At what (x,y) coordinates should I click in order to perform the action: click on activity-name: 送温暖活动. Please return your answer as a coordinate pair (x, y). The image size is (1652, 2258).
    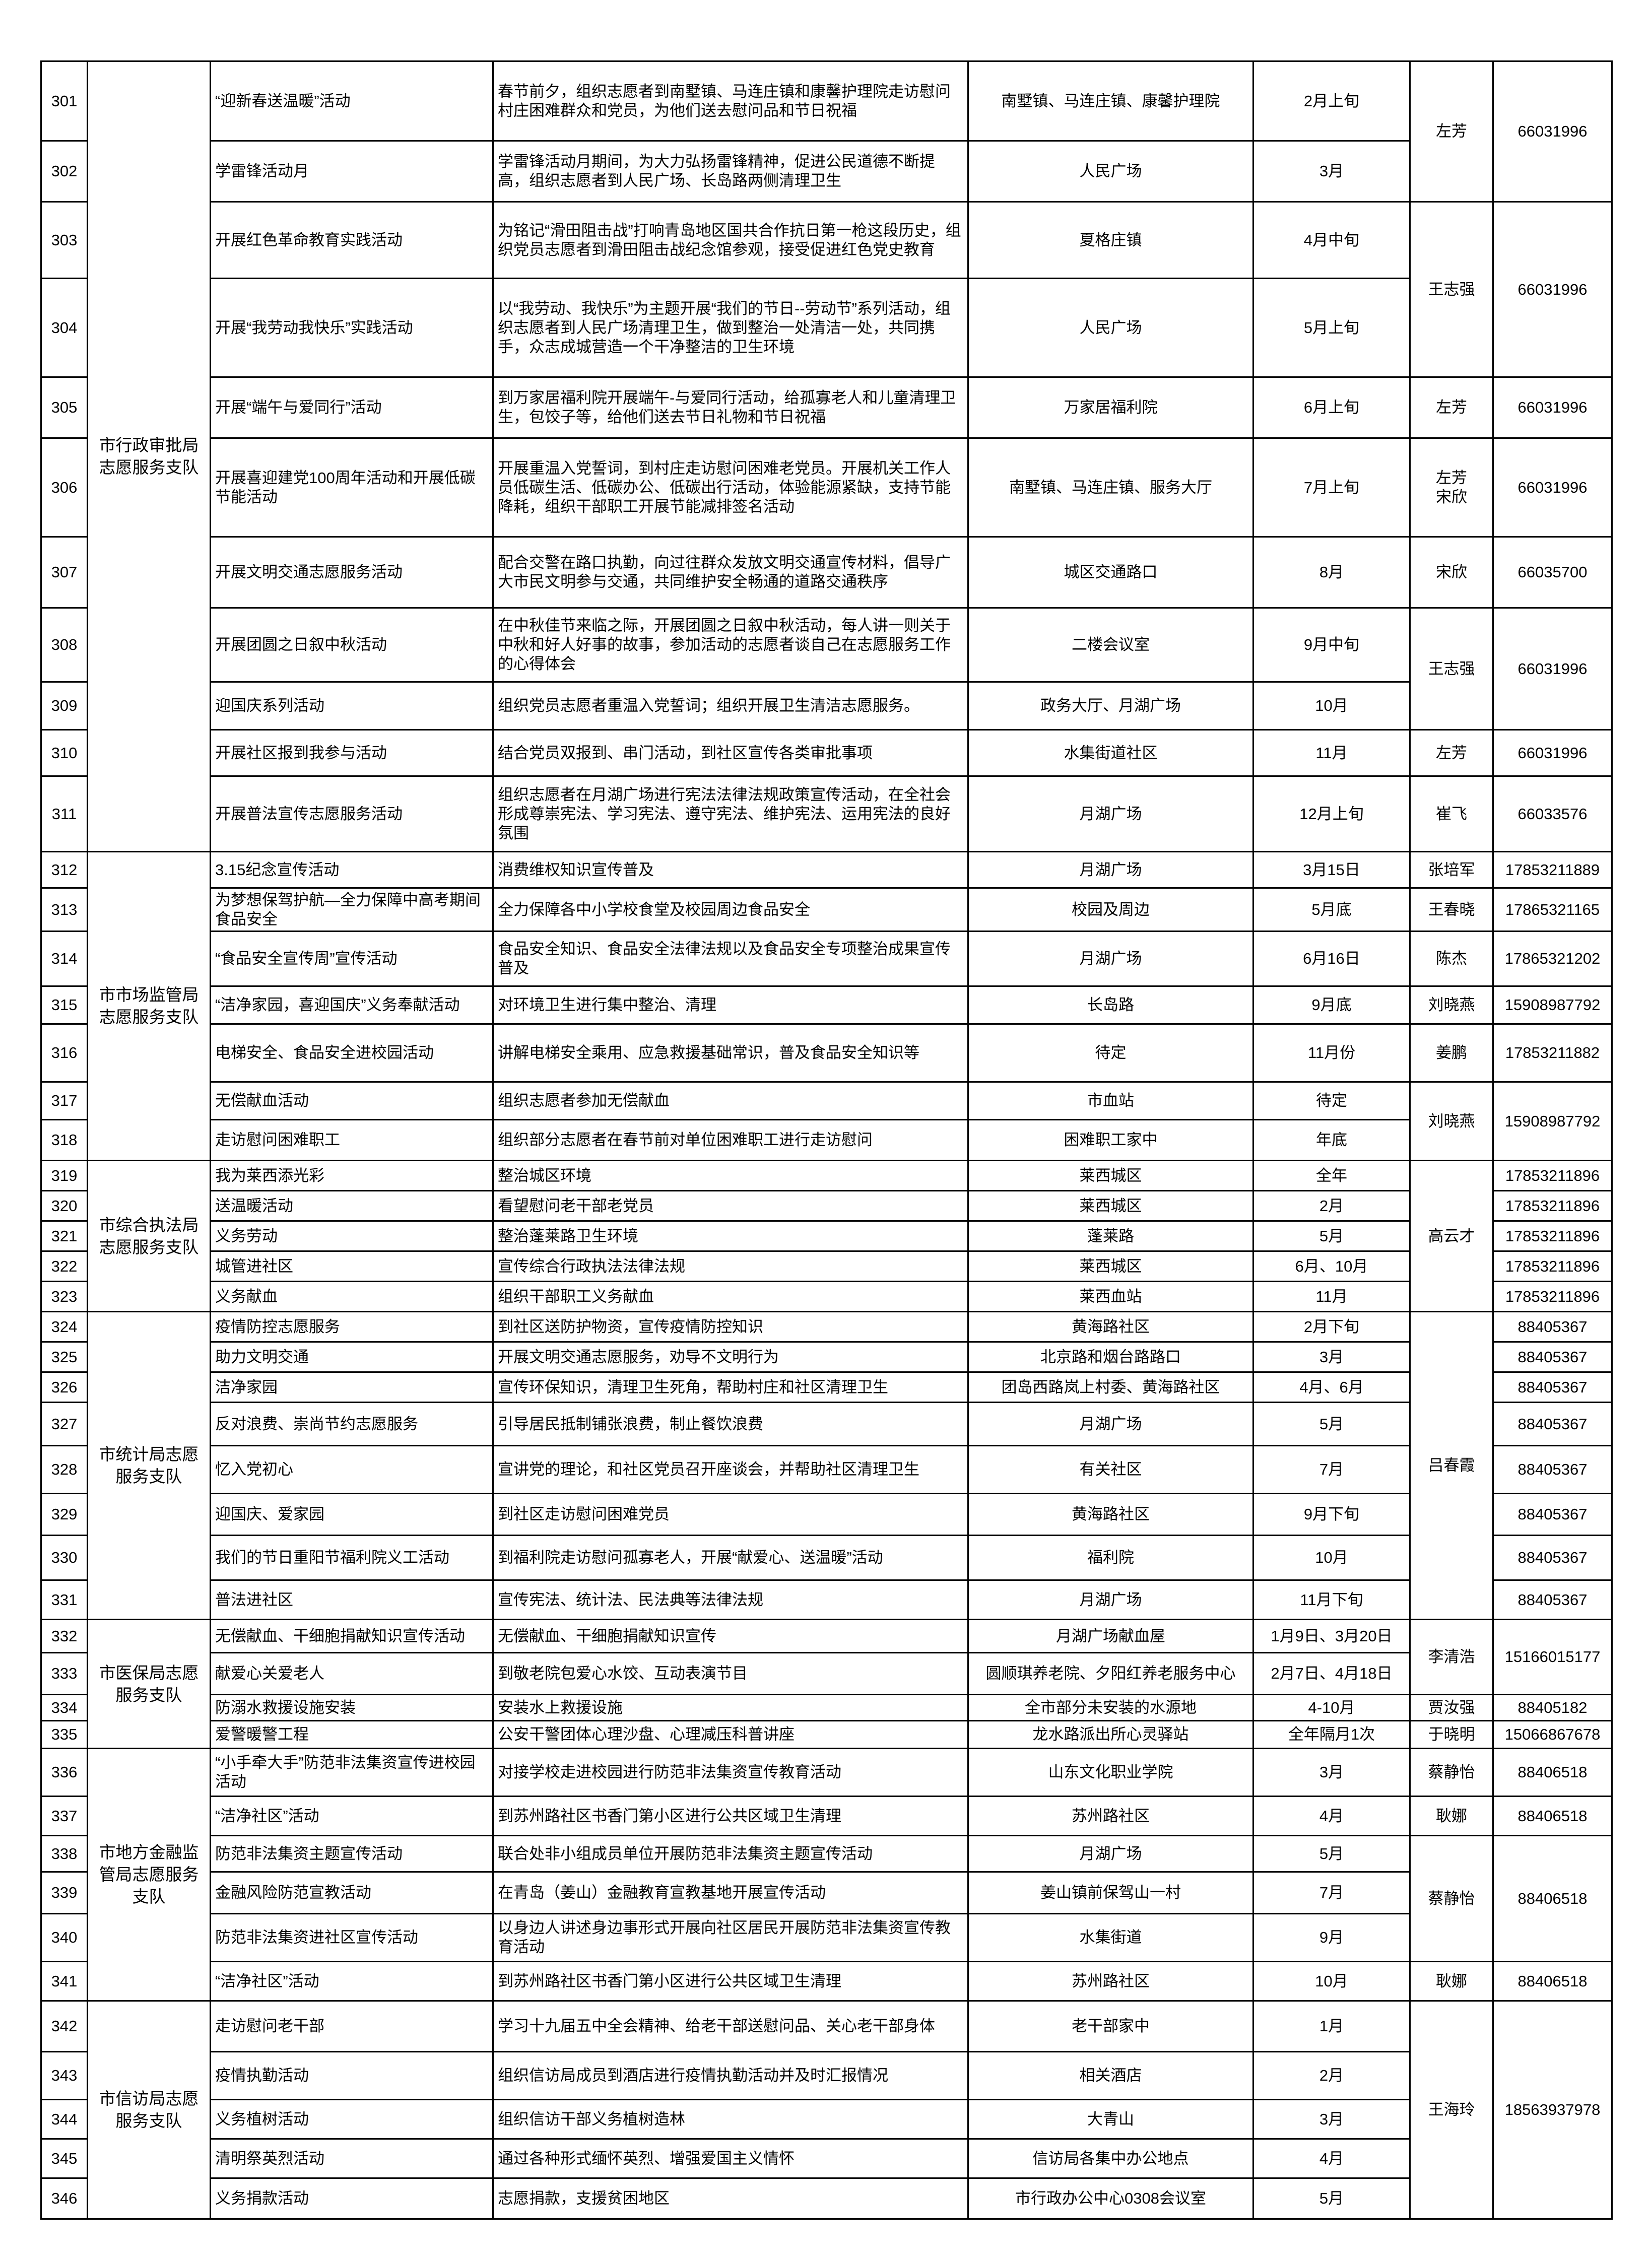
    Looking at the image, I should click on (352, 1206).